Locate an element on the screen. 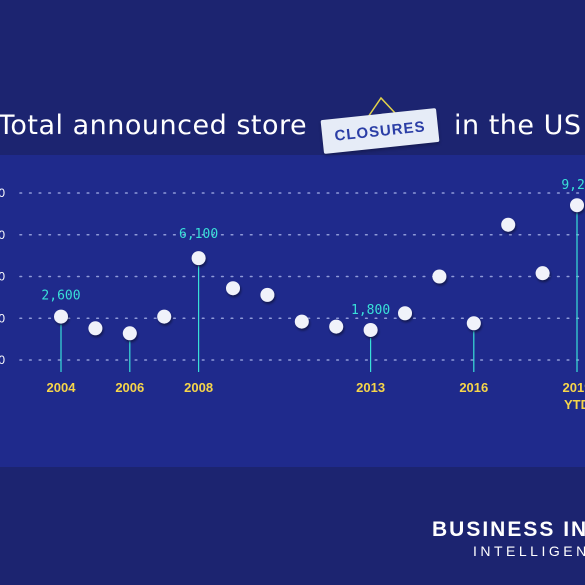 This screenshot has width=585, height=585. x-tick-label: 2016 is located at coordinates (473, 387).